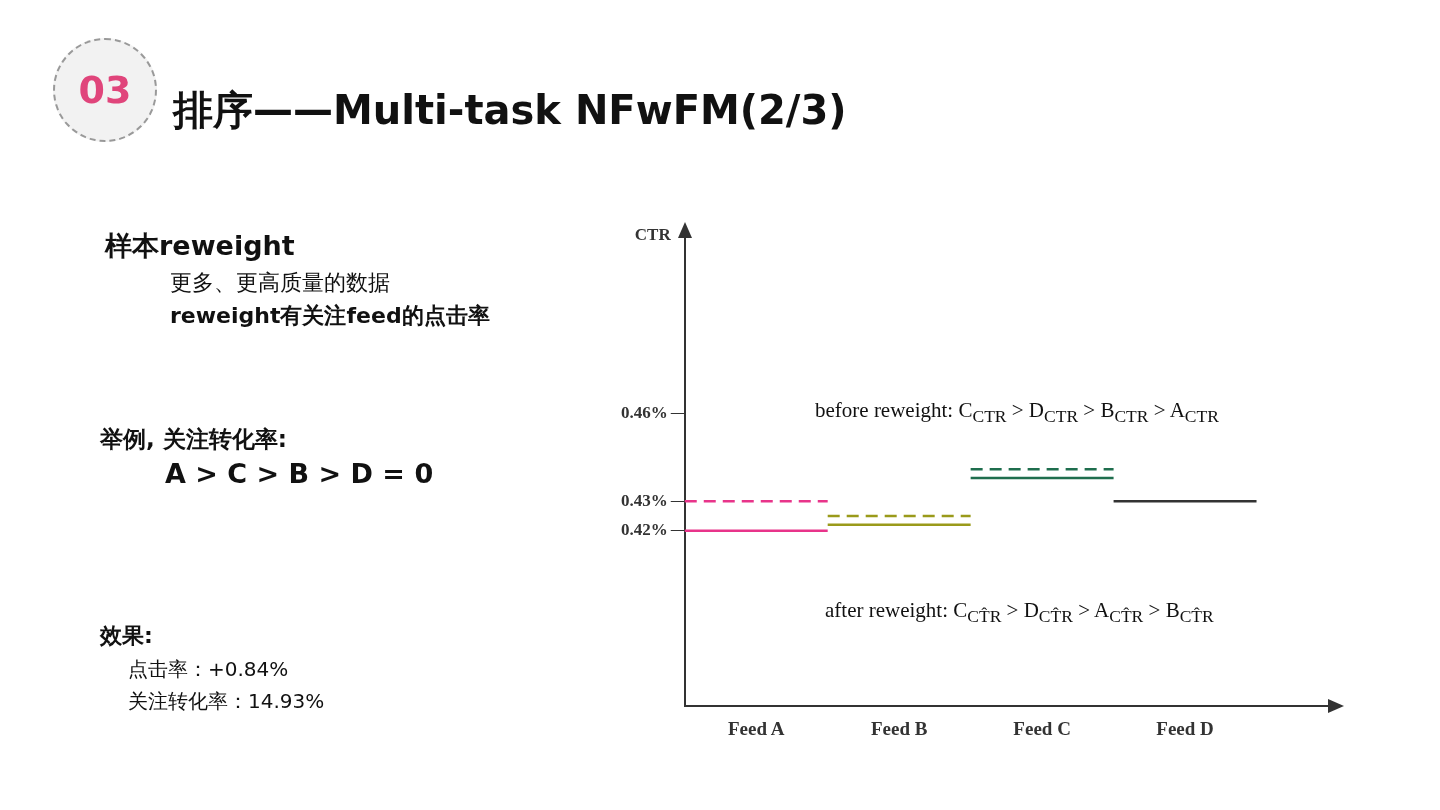  Describe the element at coordinates (299, 473) in the screenshot. I see `text: A > C > B > D = 0` at that location.